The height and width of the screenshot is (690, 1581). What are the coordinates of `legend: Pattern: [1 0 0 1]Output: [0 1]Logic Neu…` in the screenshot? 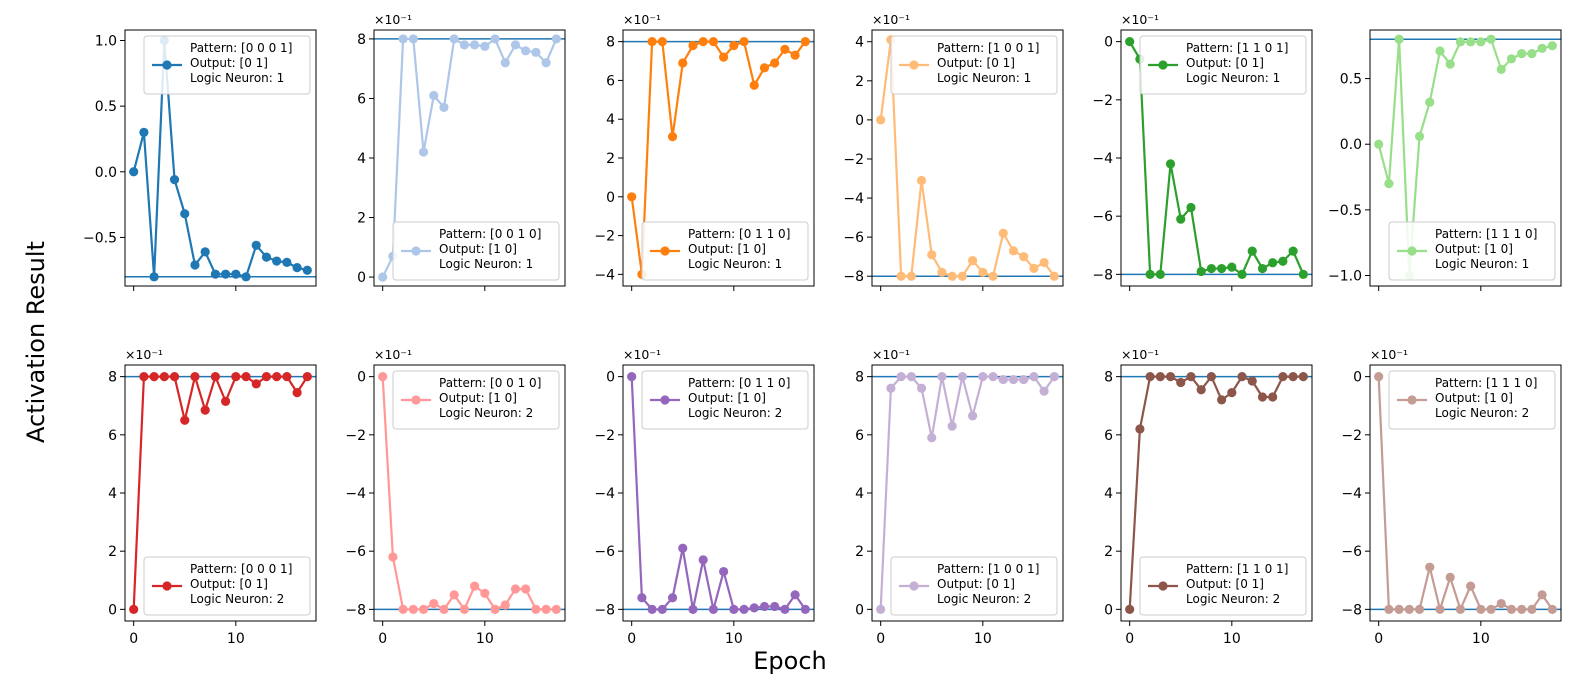 It's located at (974, 65).